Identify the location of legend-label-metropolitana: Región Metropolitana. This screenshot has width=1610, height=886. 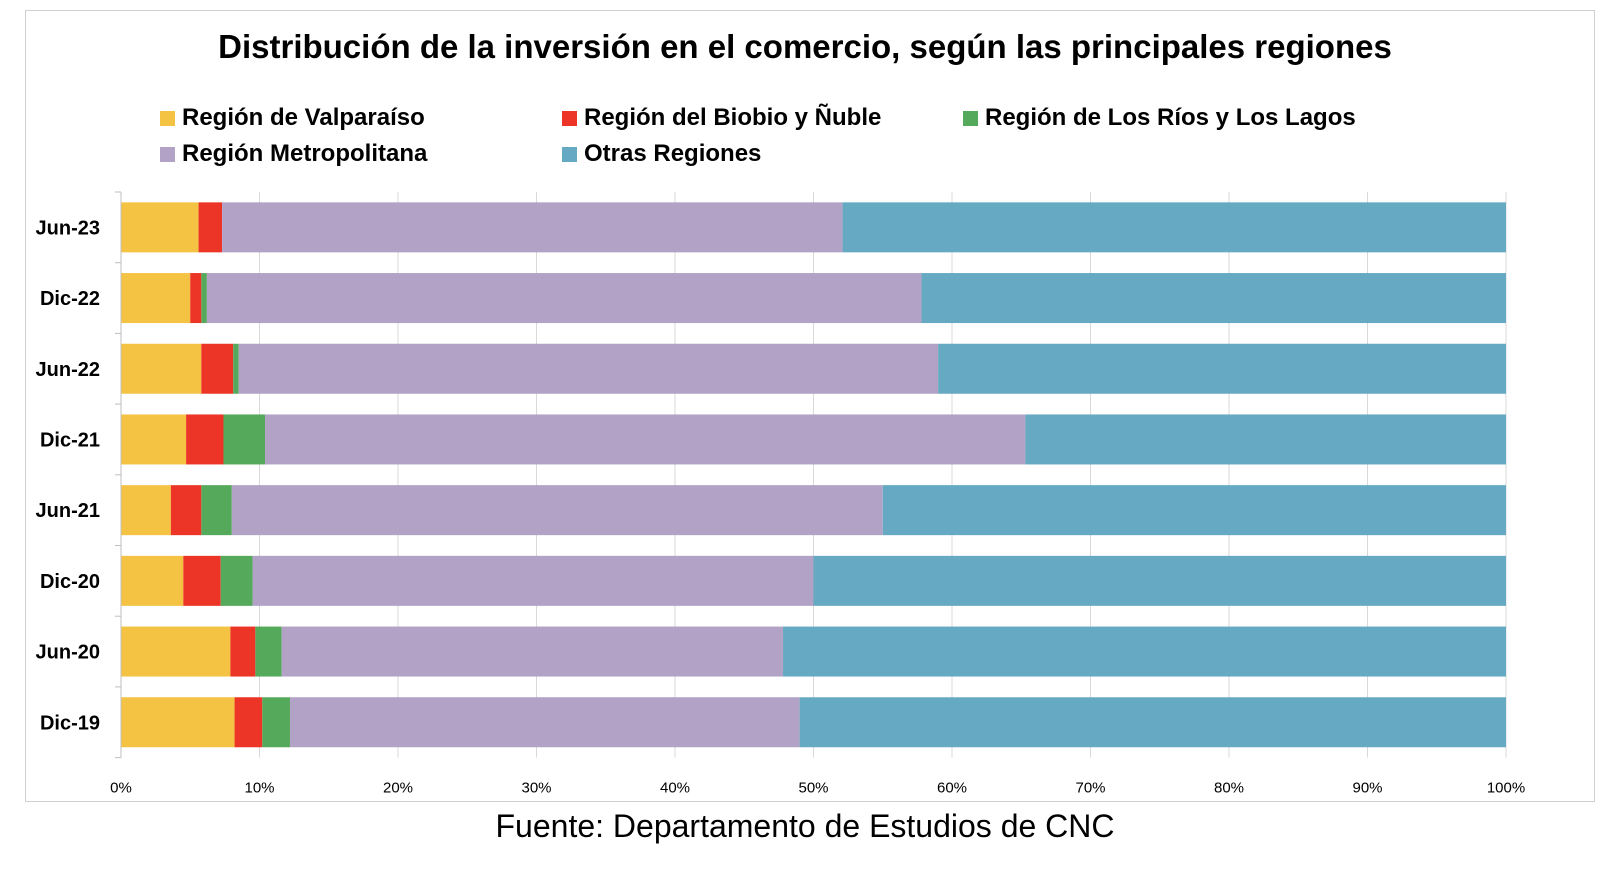
(305, 153).